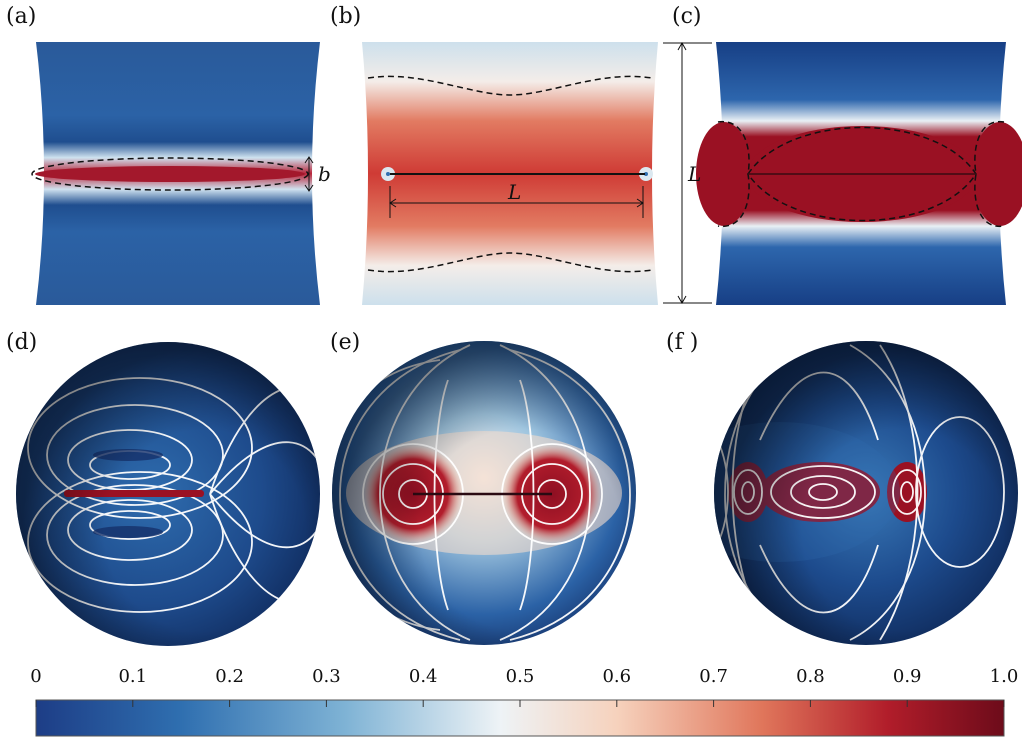 This screenshot has width=1022, height=741. What do you see at coordinates (133, 676) in the screenshot?
I see `colorbar-tick-label: 0.1` at bounding box center [133, 676].